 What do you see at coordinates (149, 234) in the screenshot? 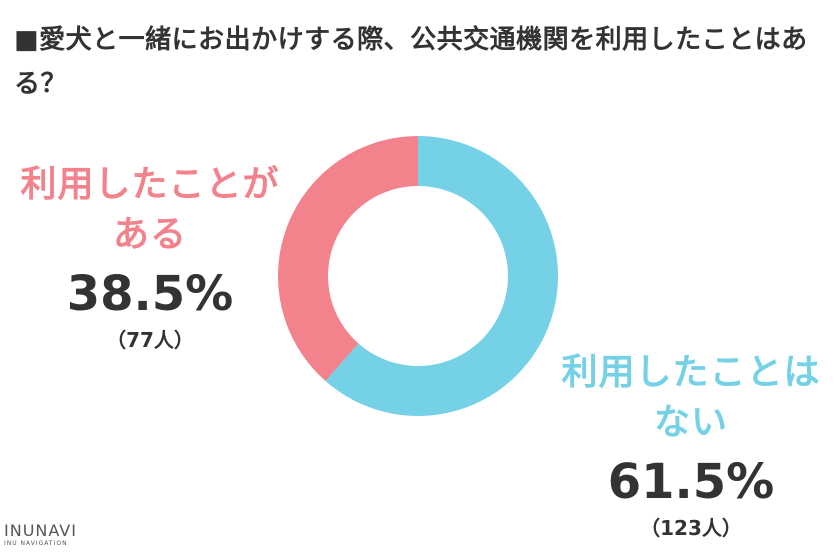
I see `label-used-line2: ある` at bounding box center [149, 234].